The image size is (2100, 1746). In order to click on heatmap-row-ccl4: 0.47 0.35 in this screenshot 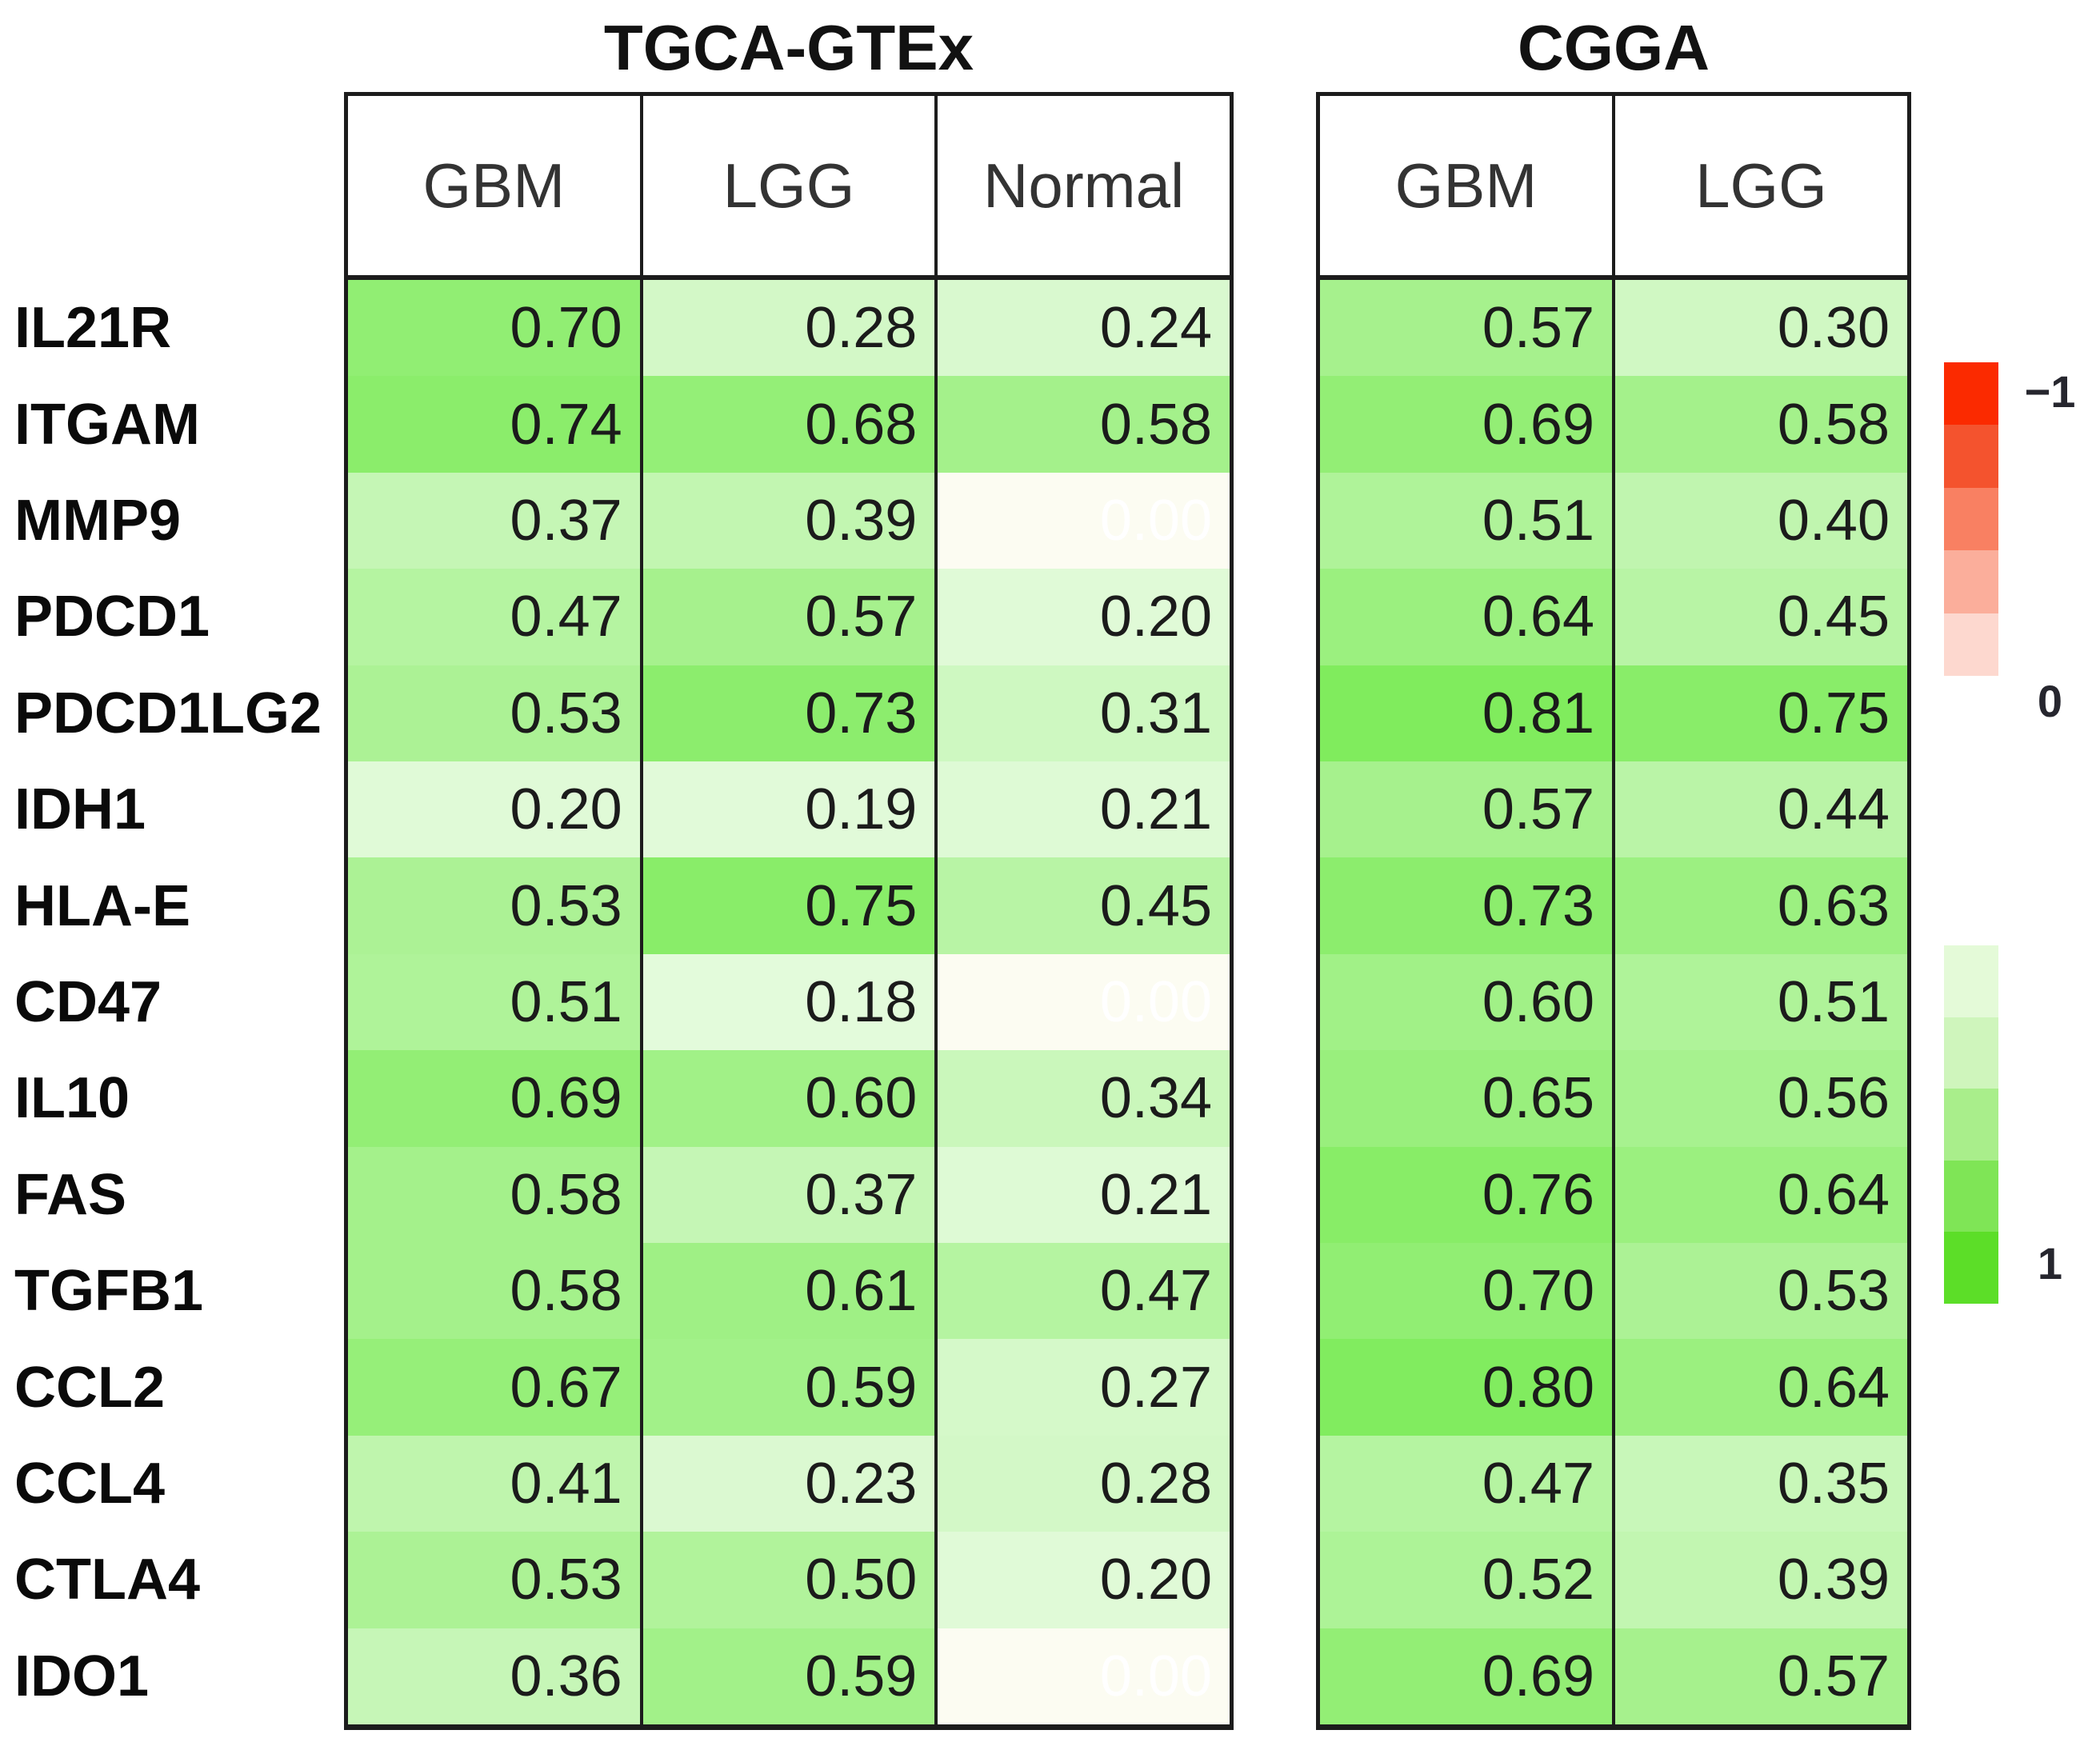, I will do `click(1613, 1484)`.